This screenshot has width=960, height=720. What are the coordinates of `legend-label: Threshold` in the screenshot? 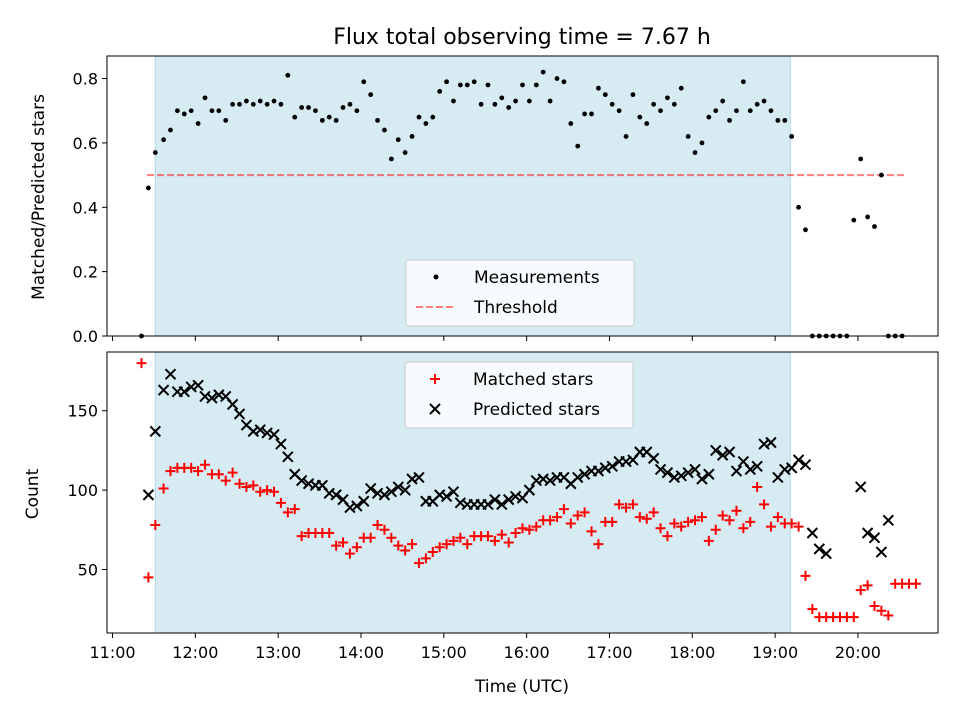 It's located at (515, 308).